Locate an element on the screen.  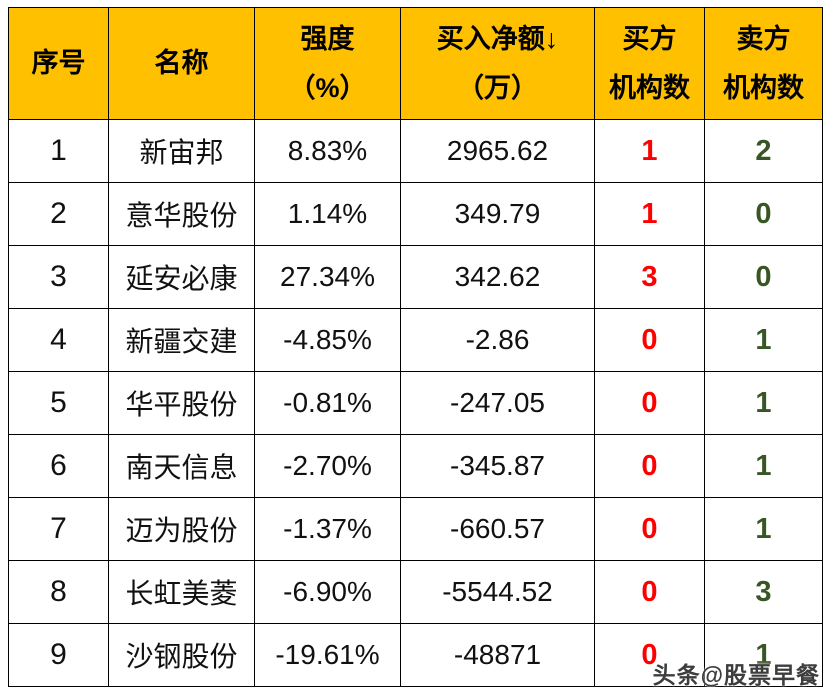
cell-strength-pct: 8.83% is located at coordinates (327, 151).